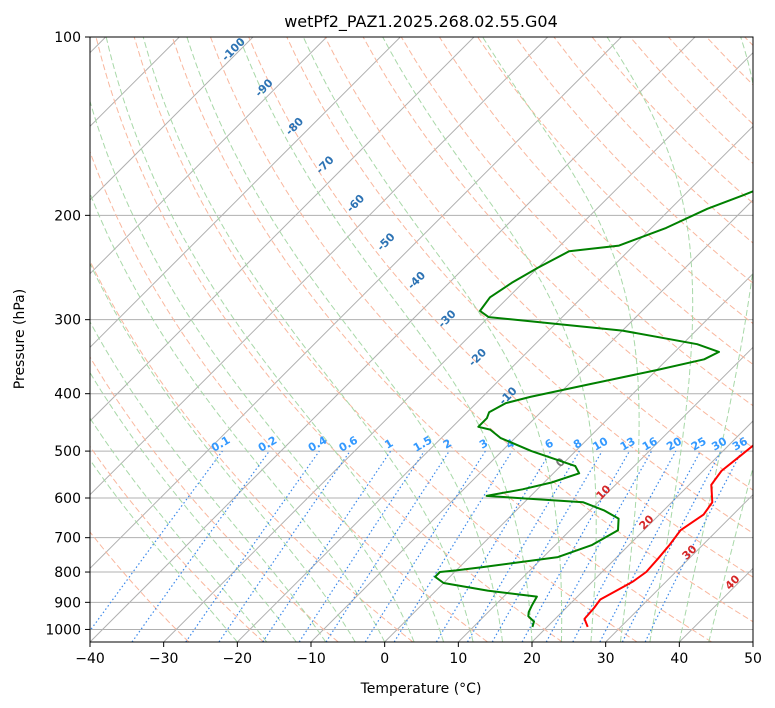 The height and width of the screenshot is (708, 775). I want to click on y-tick-label: 600, so click(67, 499).